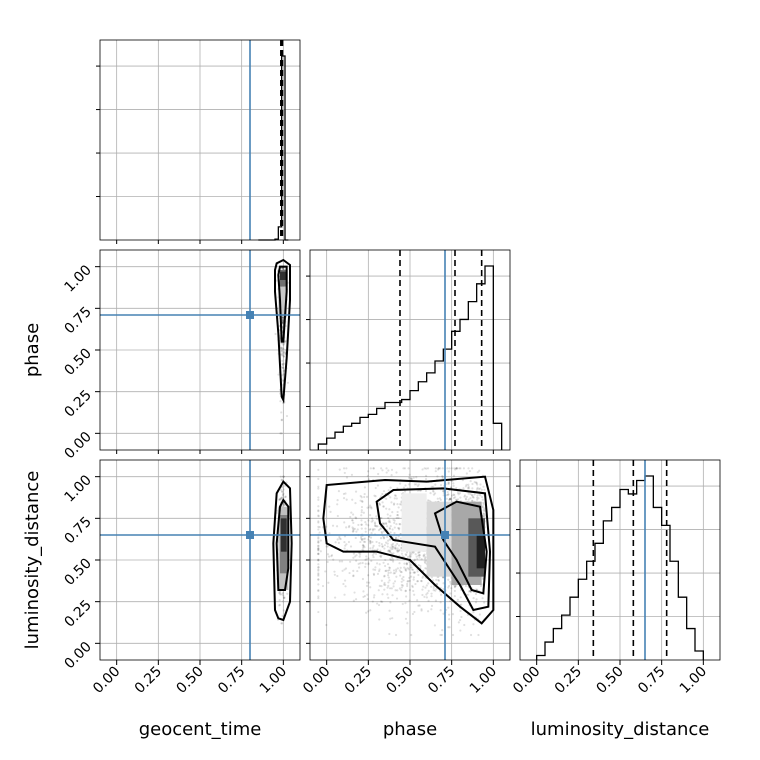  I want to click on x-tick-label: 0.75, so click(441, 680).